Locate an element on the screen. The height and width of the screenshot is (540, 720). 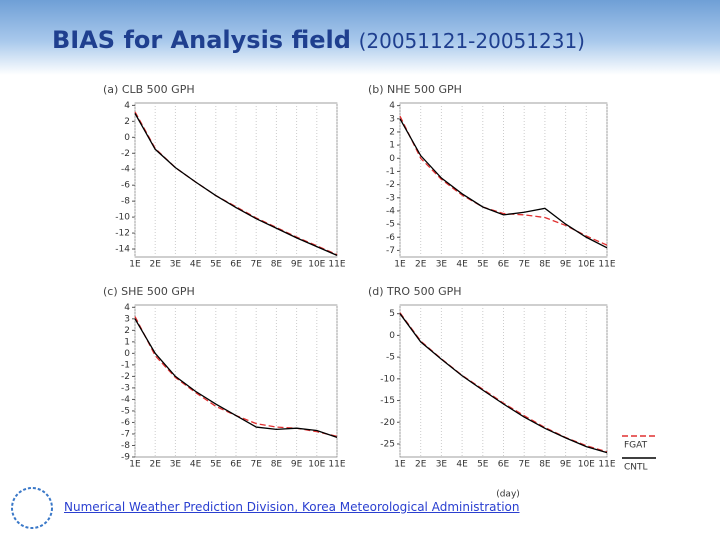
y-tick-label: 5 is located at coordinates (392, 314).